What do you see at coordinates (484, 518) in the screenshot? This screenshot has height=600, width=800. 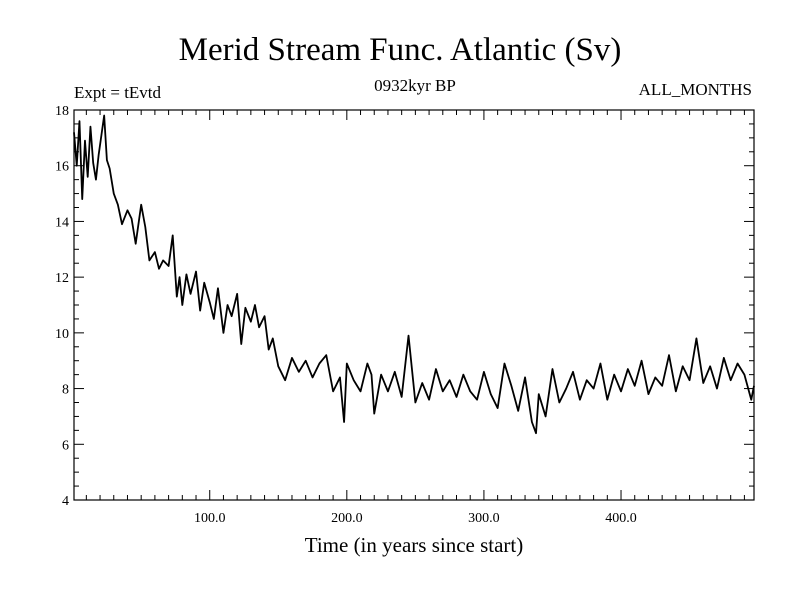 I see `x-tick-label: 300.0` at bounding box center [484, 518].